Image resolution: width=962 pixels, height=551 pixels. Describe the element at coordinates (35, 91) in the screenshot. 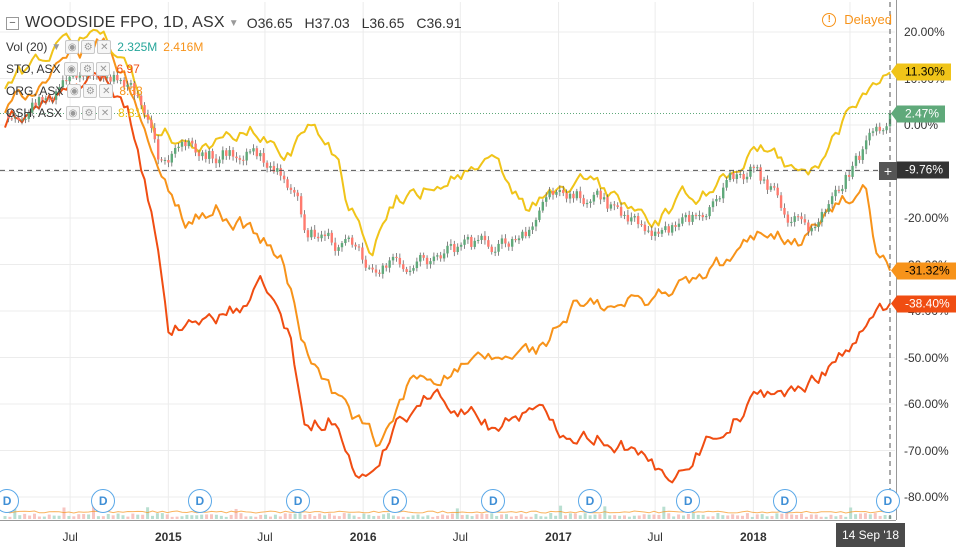

I see `org-label: ORG, ASX` at that location.